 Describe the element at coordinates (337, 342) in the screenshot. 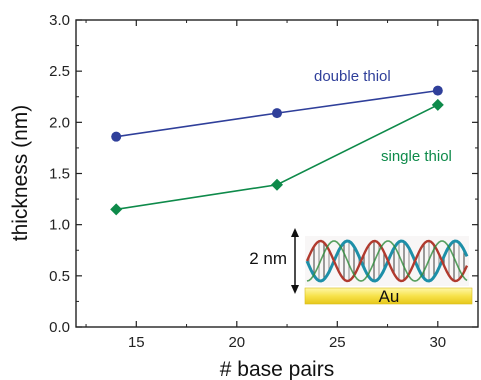

I see `x-tick-label: 25` at that location.